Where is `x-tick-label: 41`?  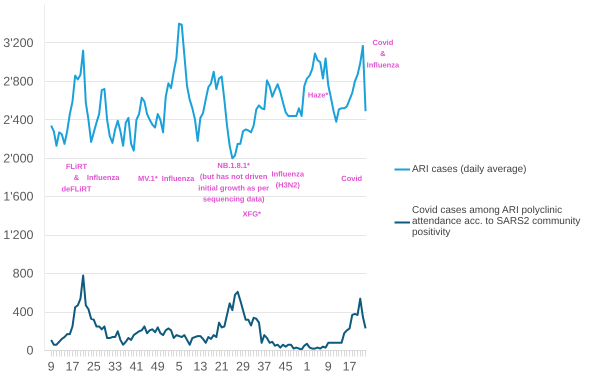
x-tick-label: 41 is located at coordinates (136, 367).